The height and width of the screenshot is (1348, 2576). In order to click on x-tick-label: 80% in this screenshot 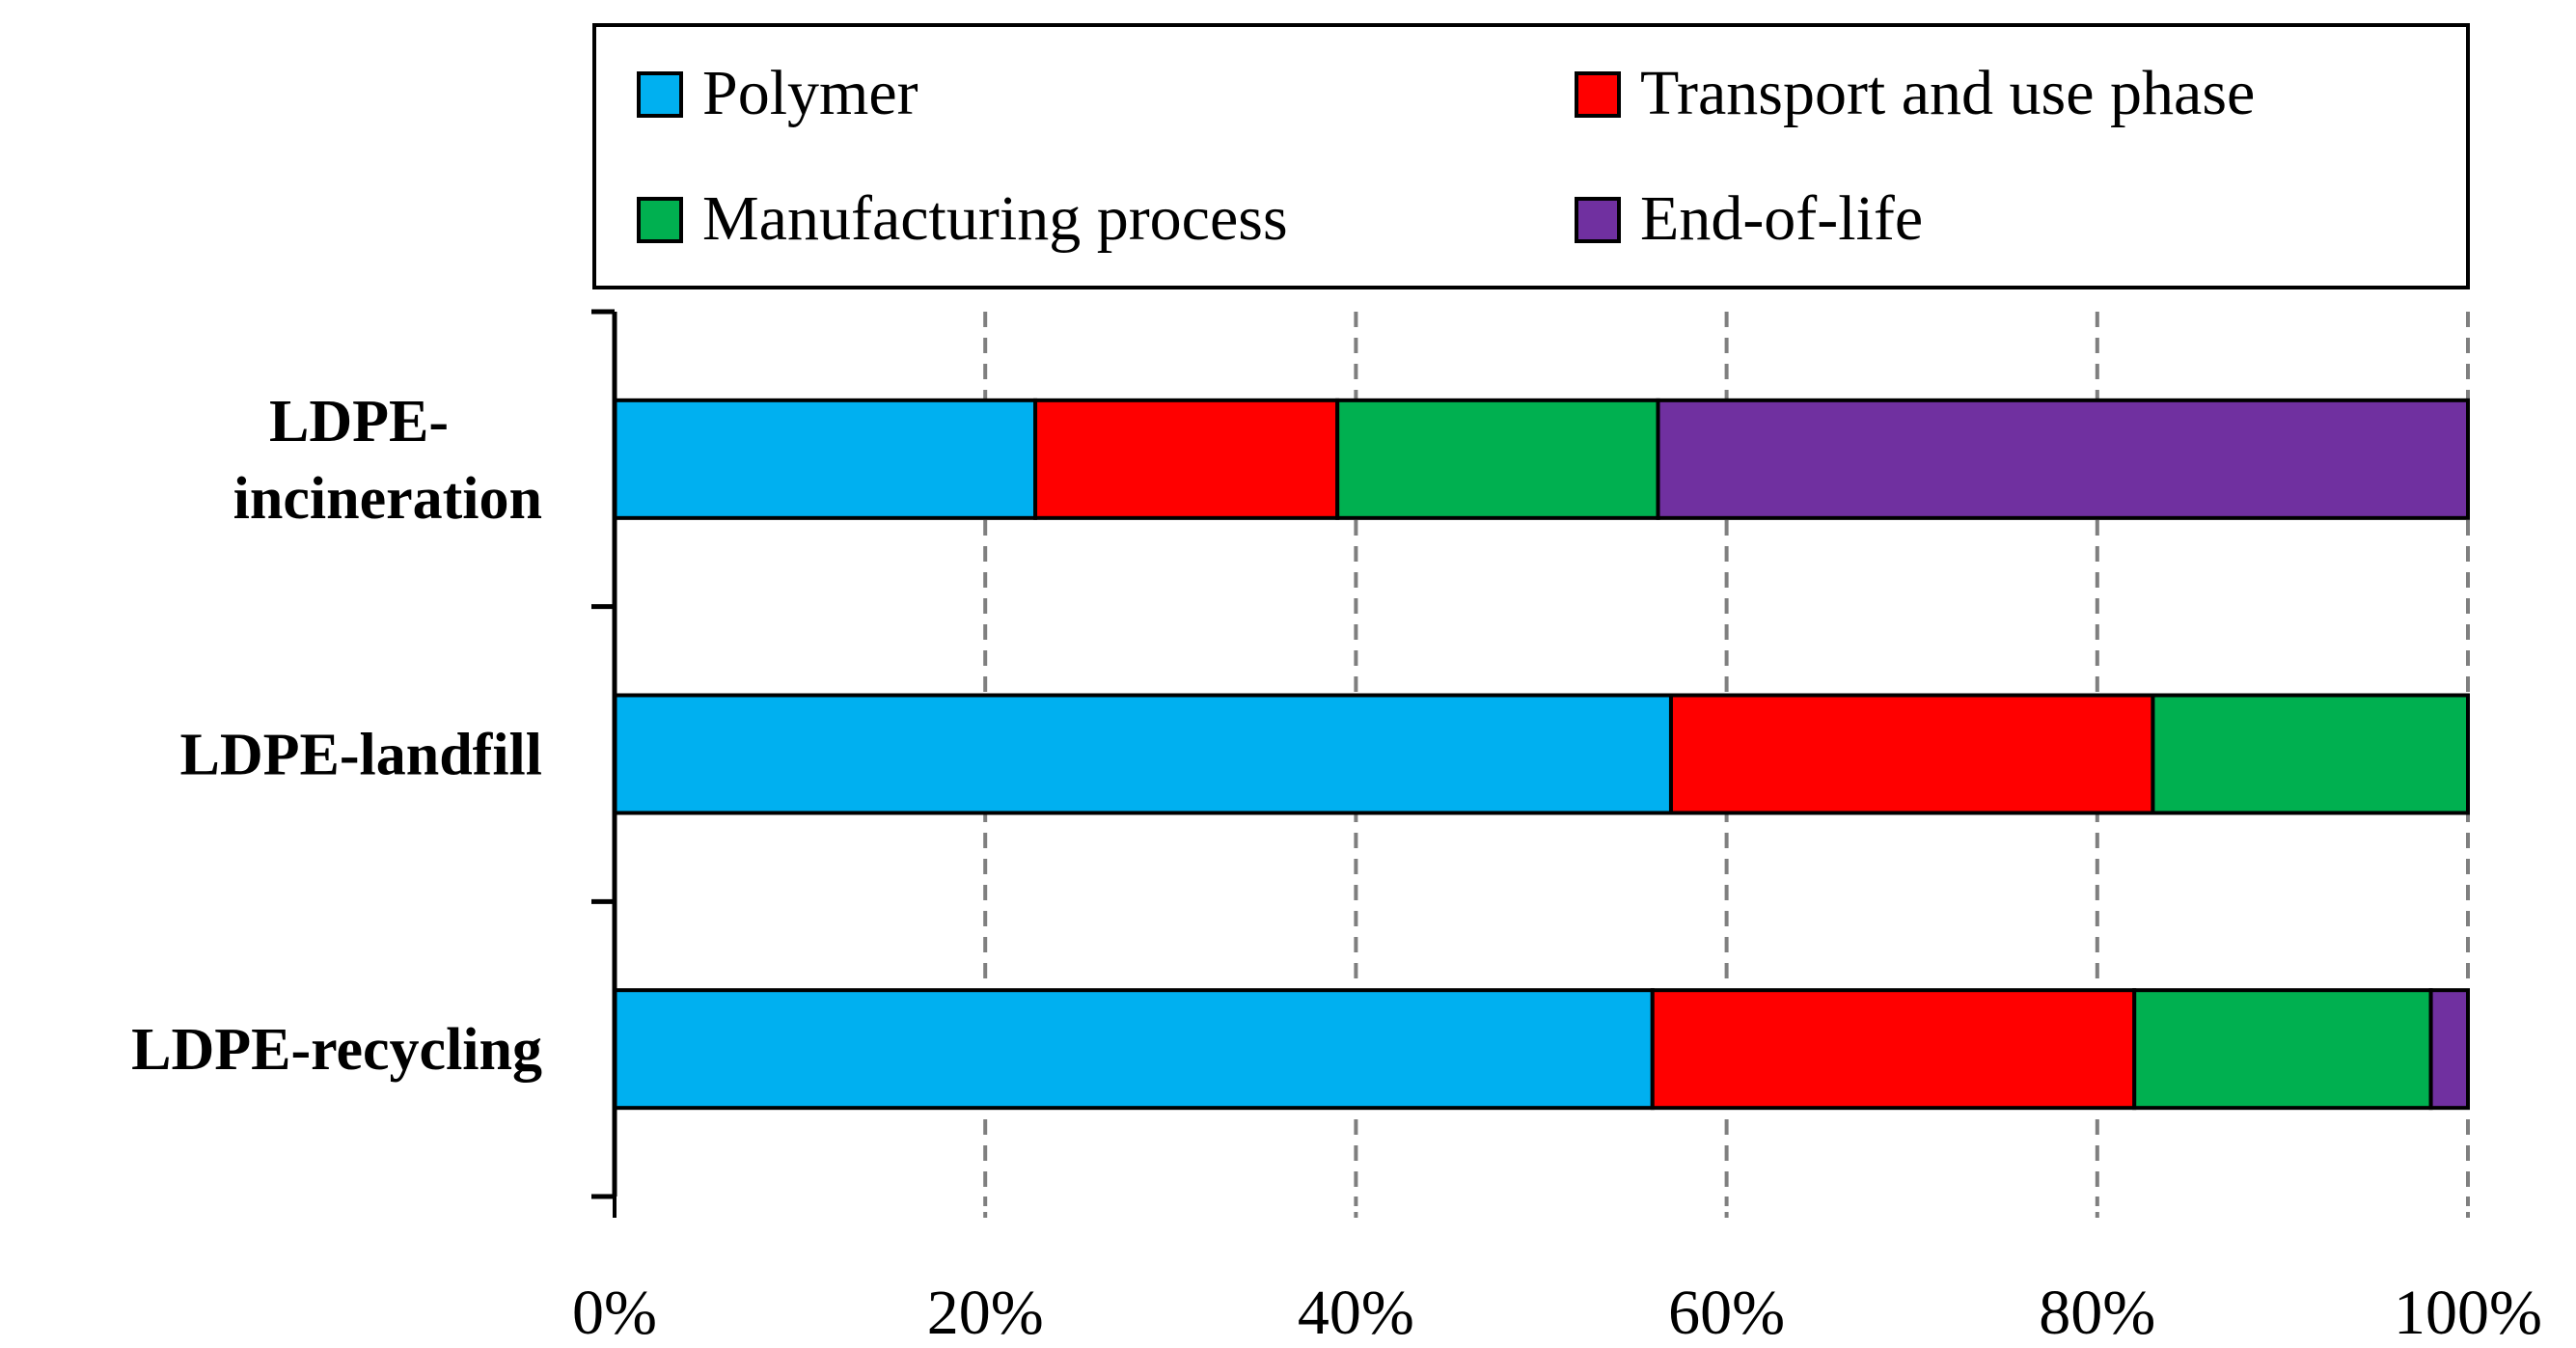, I will do `click(2097, 1313)`.